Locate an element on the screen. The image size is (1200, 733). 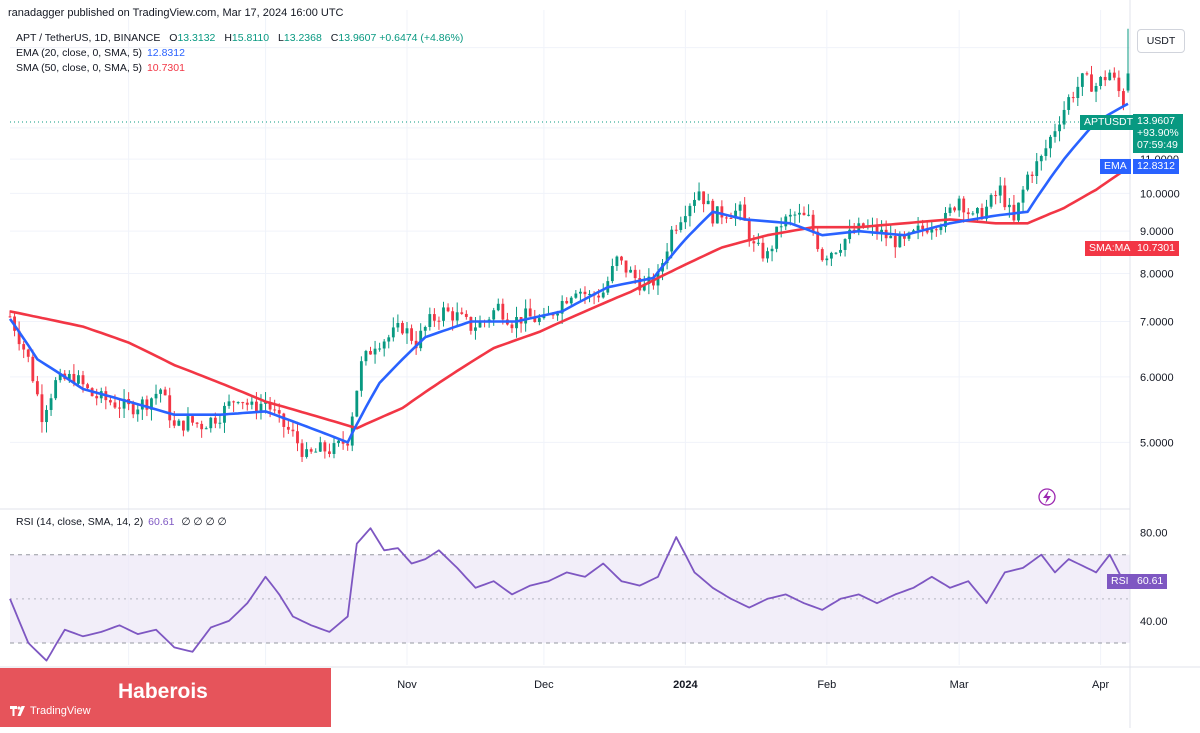
currency-button: USDT is located at coordinates (1161, 41).